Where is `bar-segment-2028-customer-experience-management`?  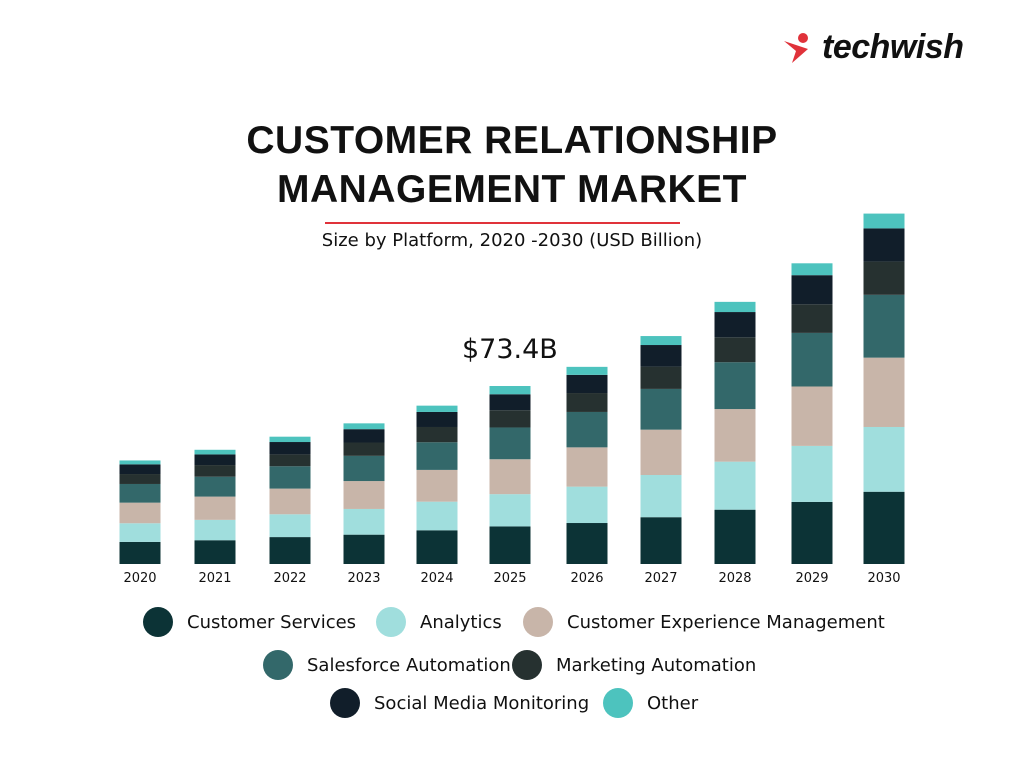
bar-segment-2028-customer-experience-management is located at coordinates (735, 435).